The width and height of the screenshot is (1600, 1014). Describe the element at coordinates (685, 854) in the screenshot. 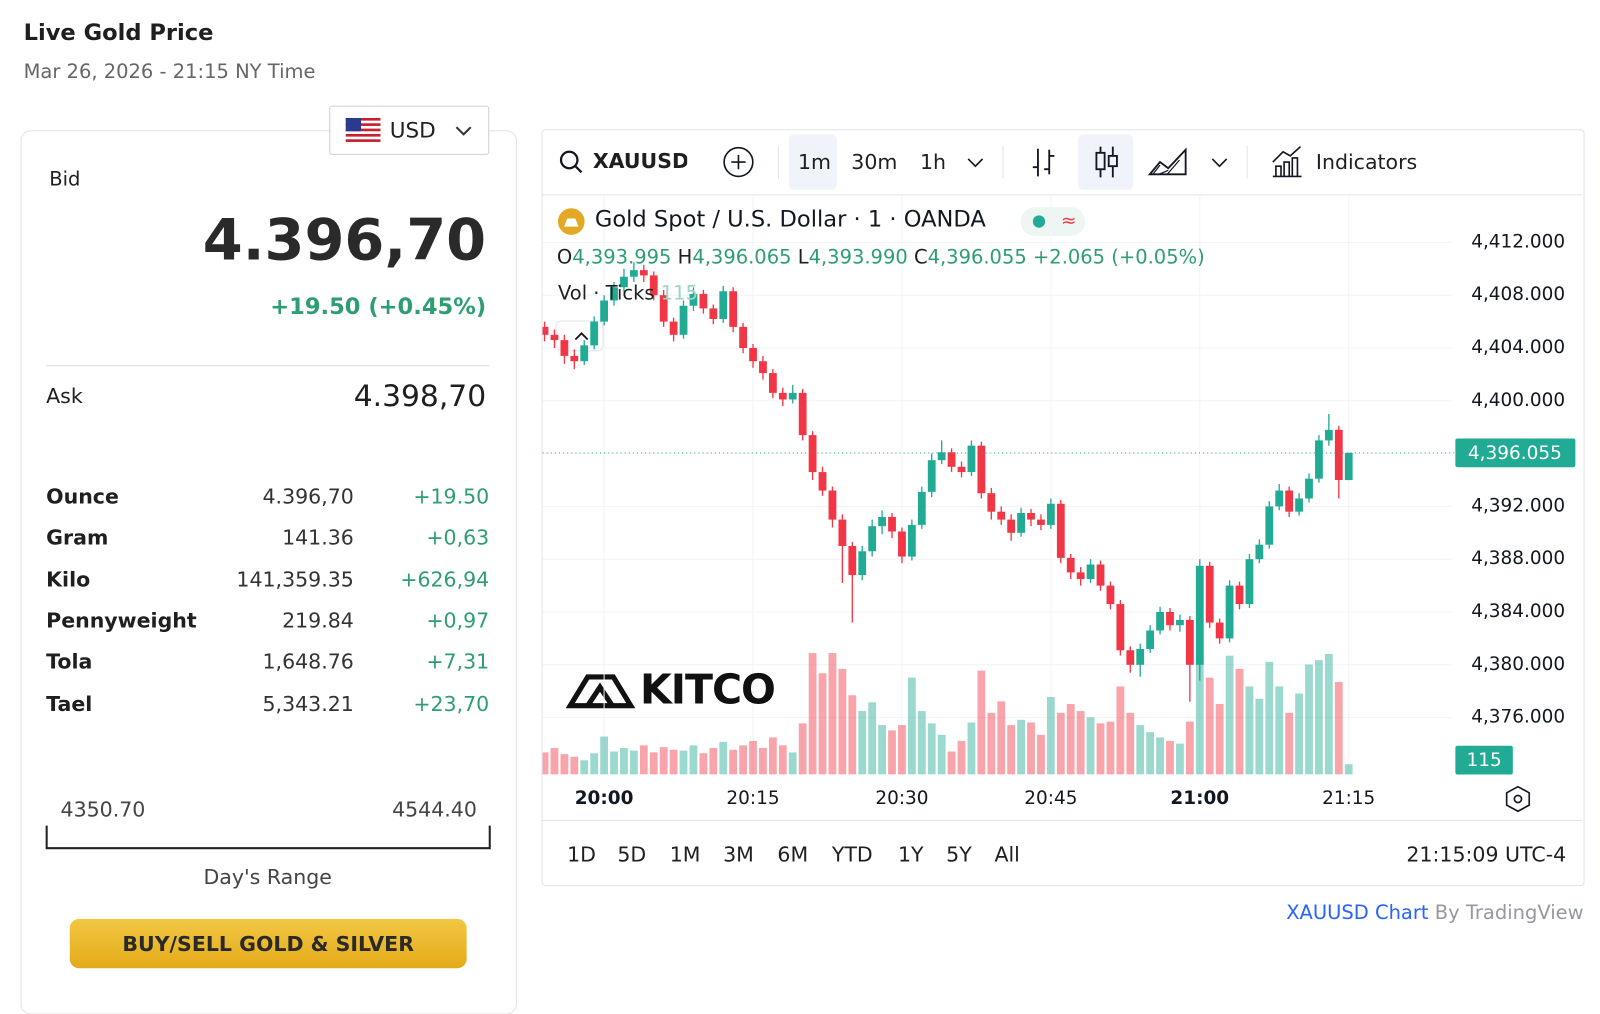

I see `period-button: 1M` at that location.